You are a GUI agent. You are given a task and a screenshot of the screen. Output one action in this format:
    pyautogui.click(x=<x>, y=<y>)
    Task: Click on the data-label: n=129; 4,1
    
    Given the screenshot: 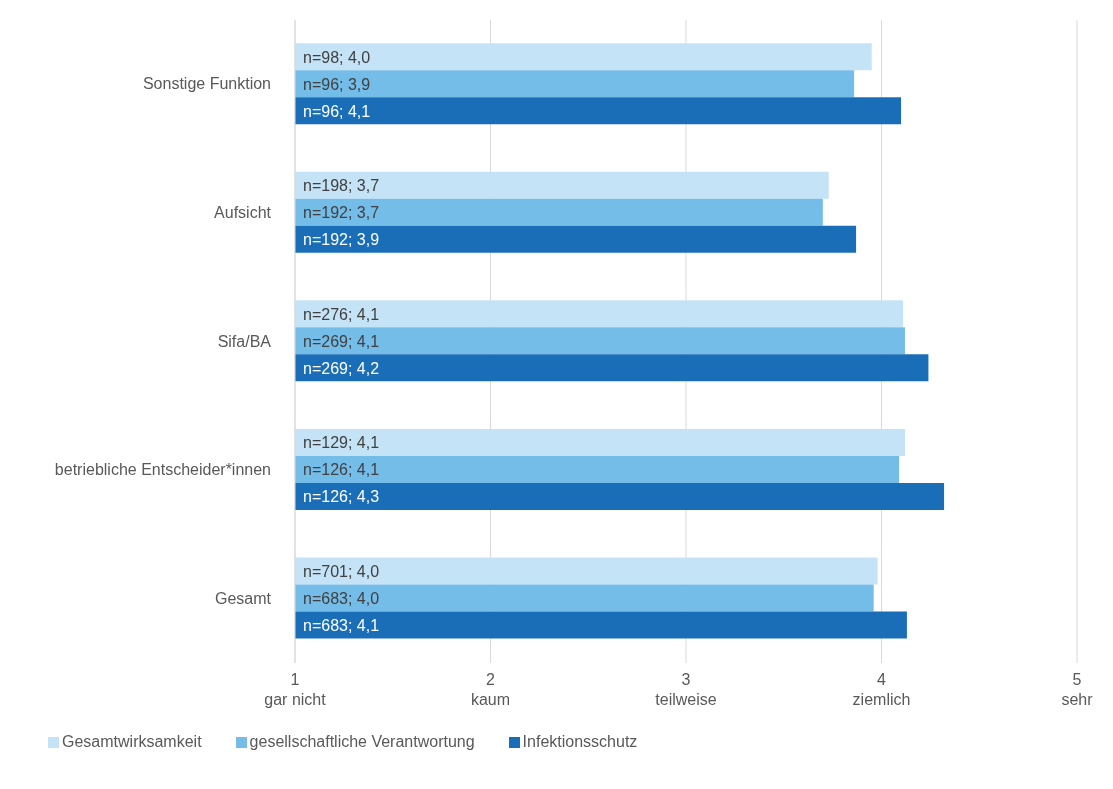 What is the action you would take?
    pyautogui.click(x=341, y=443)
    